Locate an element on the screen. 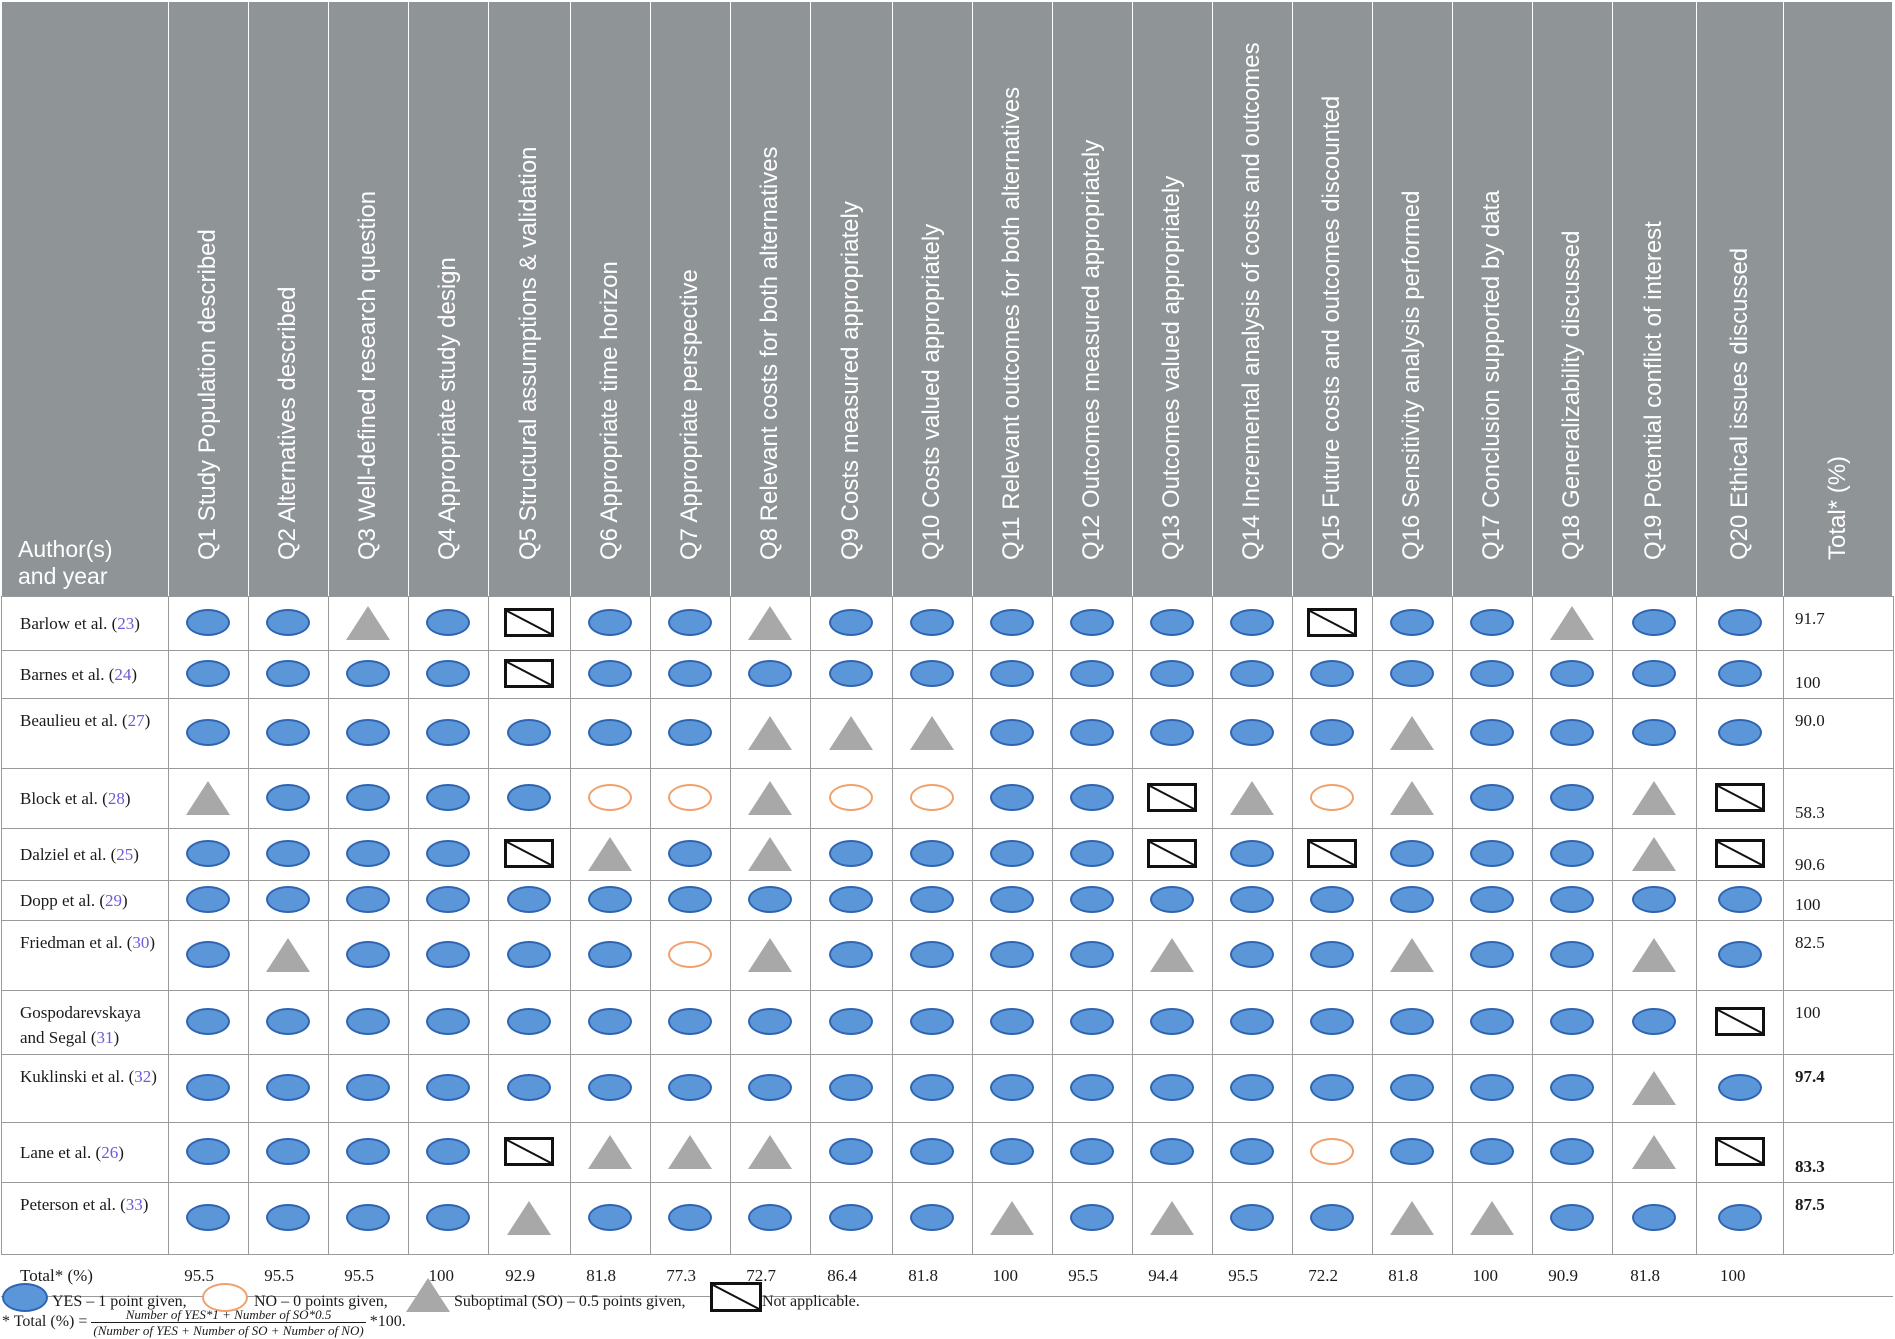 The width and height of the screenshot is (1895, 1339). reference-link: 23 is located at coordinates (126, 623).